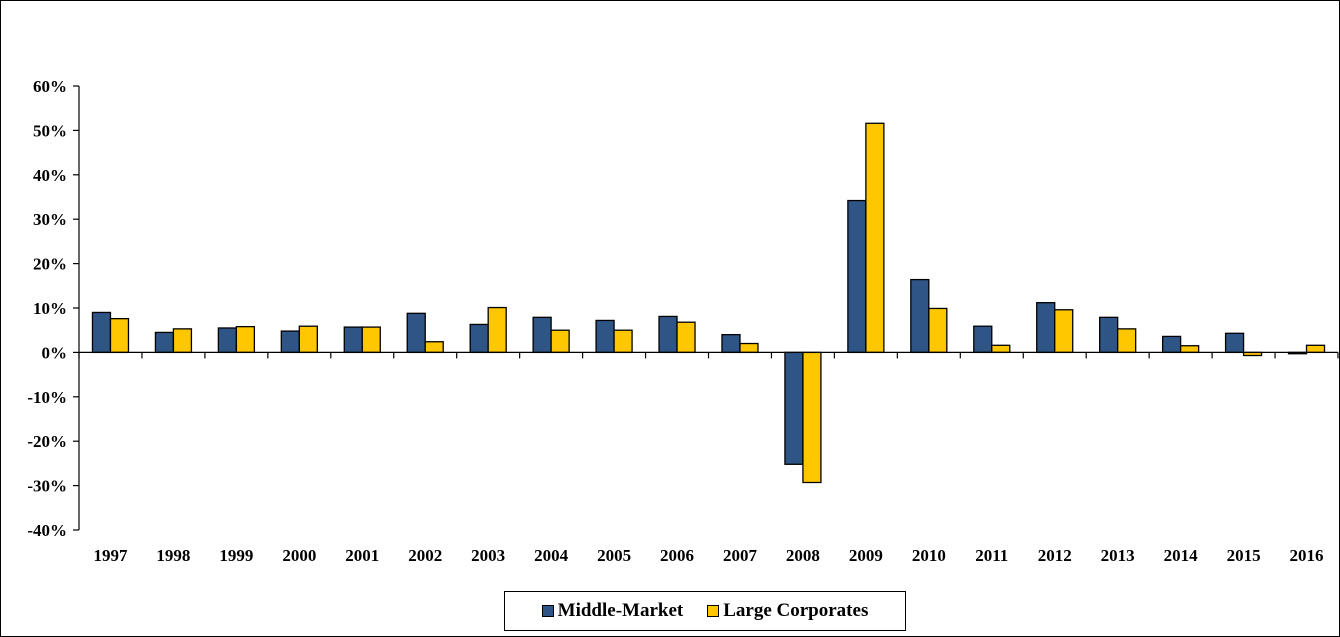  What do you see at coordinates (50, 86) in the screenshot?
I see `y-tick-label: 60%` at bounding box center [50, 86].